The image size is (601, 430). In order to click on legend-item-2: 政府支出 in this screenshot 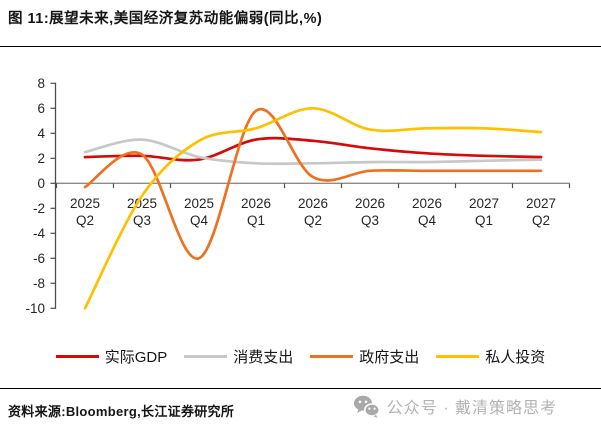, I will do `click(364, 356)`.